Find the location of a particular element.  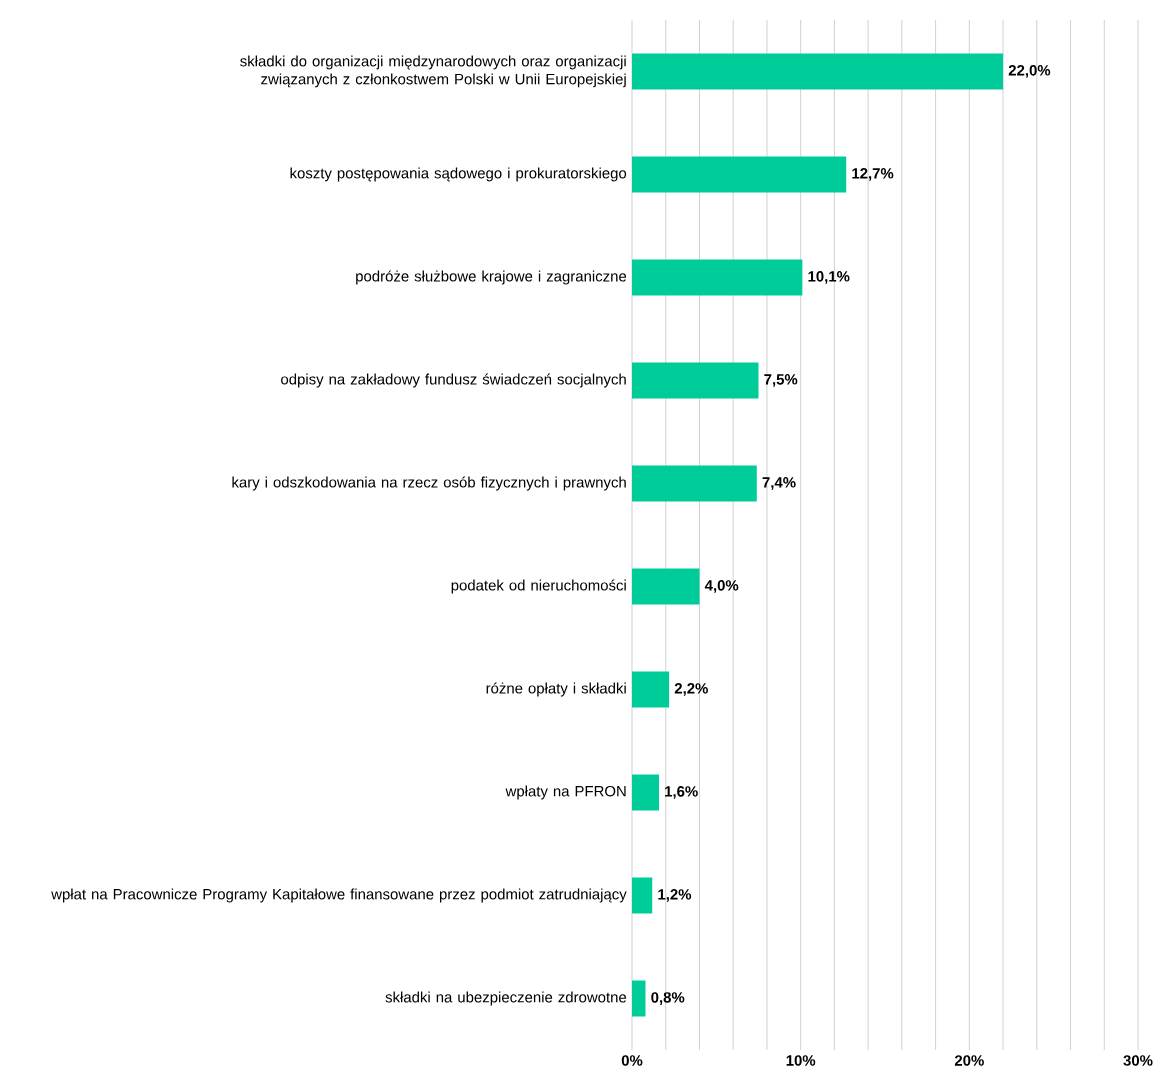

data-label: 12,7% is located at coordinates (873, 174).